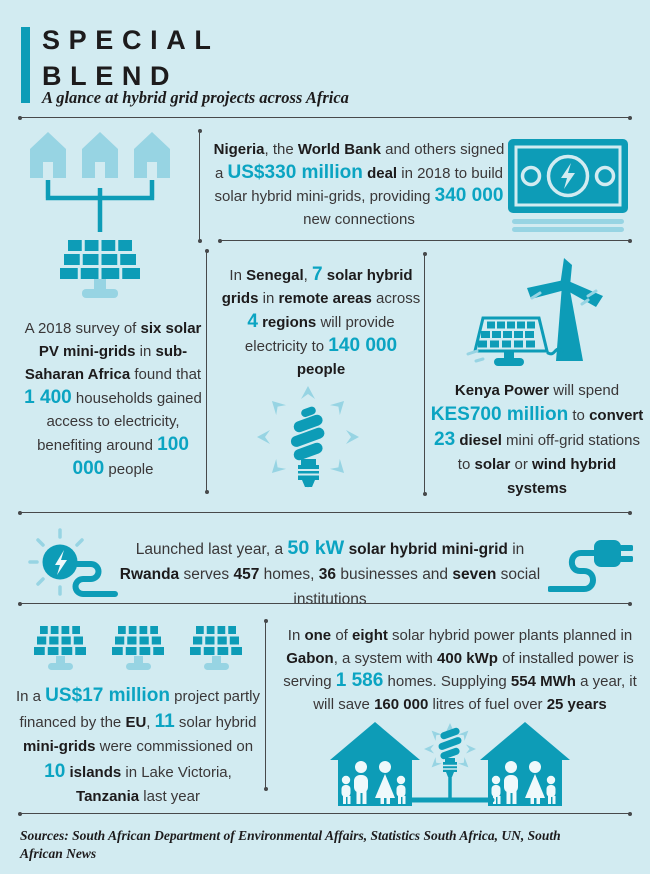  Describe the element at coordinates (382, 173) in the screenshot. I see `text-segment: deal` at that location.